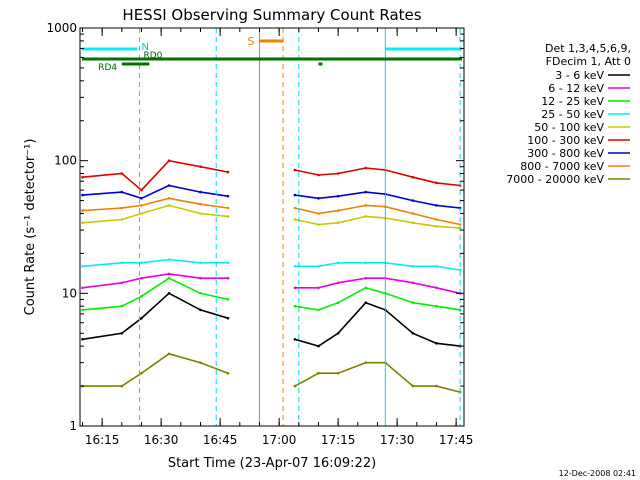 This screenshot has height=480, width=640. What do you see at coordinates (569, 127) in the screenshot?
I see `legend-entry-label: 50 - 100 keV` at bounding box center [569, 127].